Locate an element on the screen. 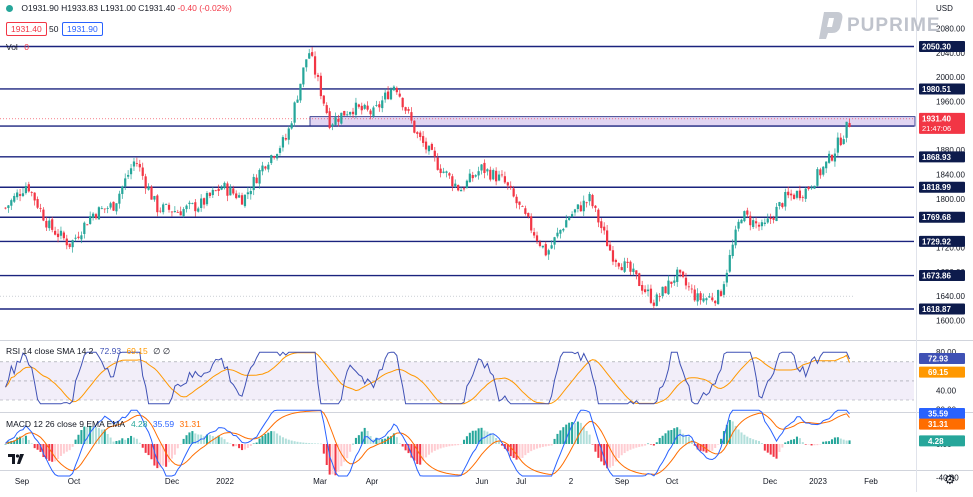 The height and width of the screenshot is (497, 973). countdown-label: 21:47:06 is located at coordinates (936, 128).